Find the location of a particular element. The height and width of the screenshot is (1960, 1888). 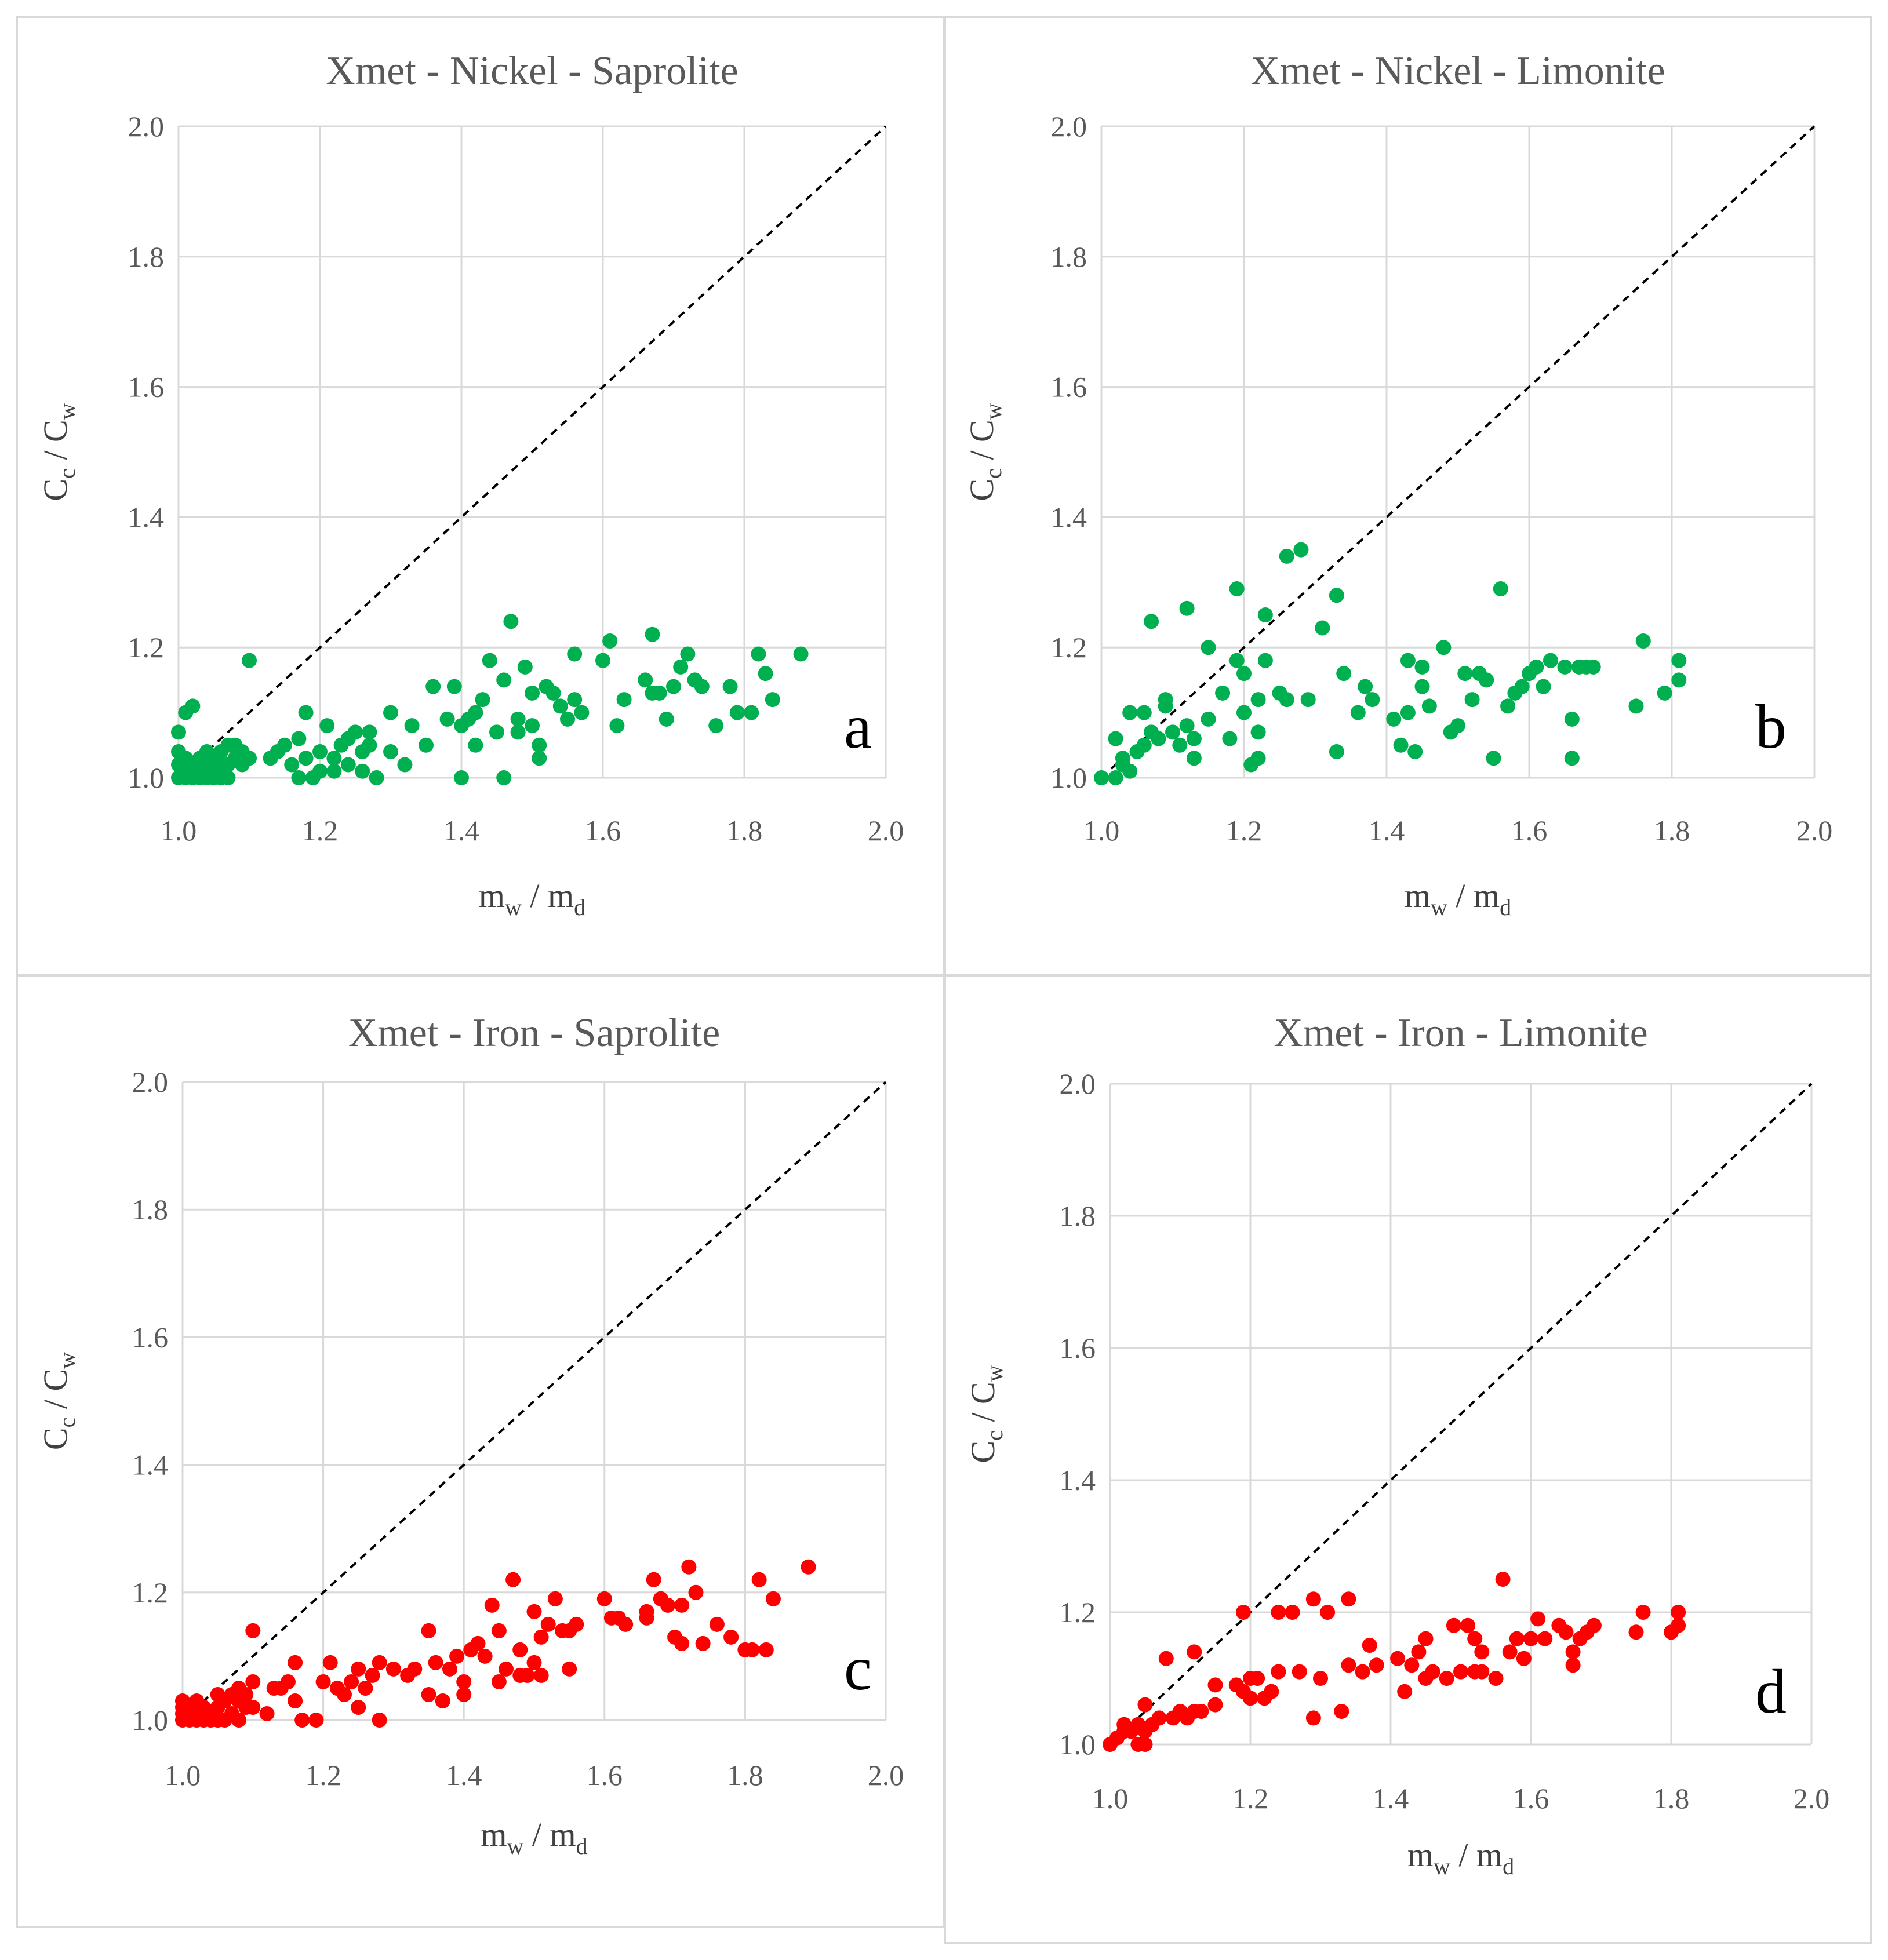

x-tick-label: 1.0 is located at coordinates (1110, 1798).